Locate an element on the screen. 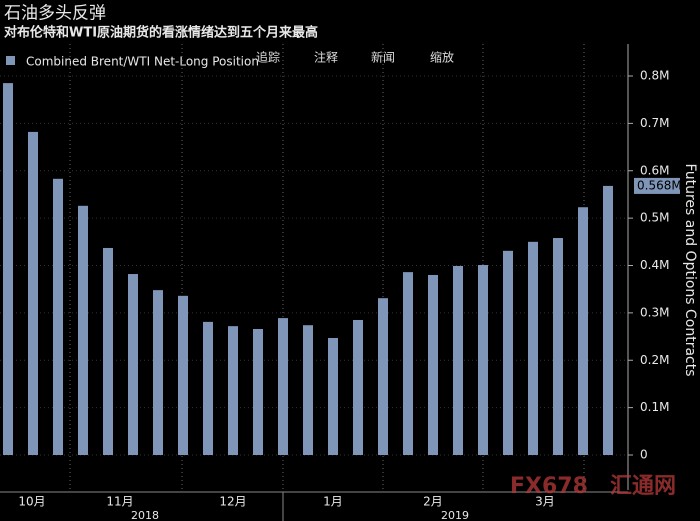  x-month-label: 11月 is located at coordinates (119, 502).